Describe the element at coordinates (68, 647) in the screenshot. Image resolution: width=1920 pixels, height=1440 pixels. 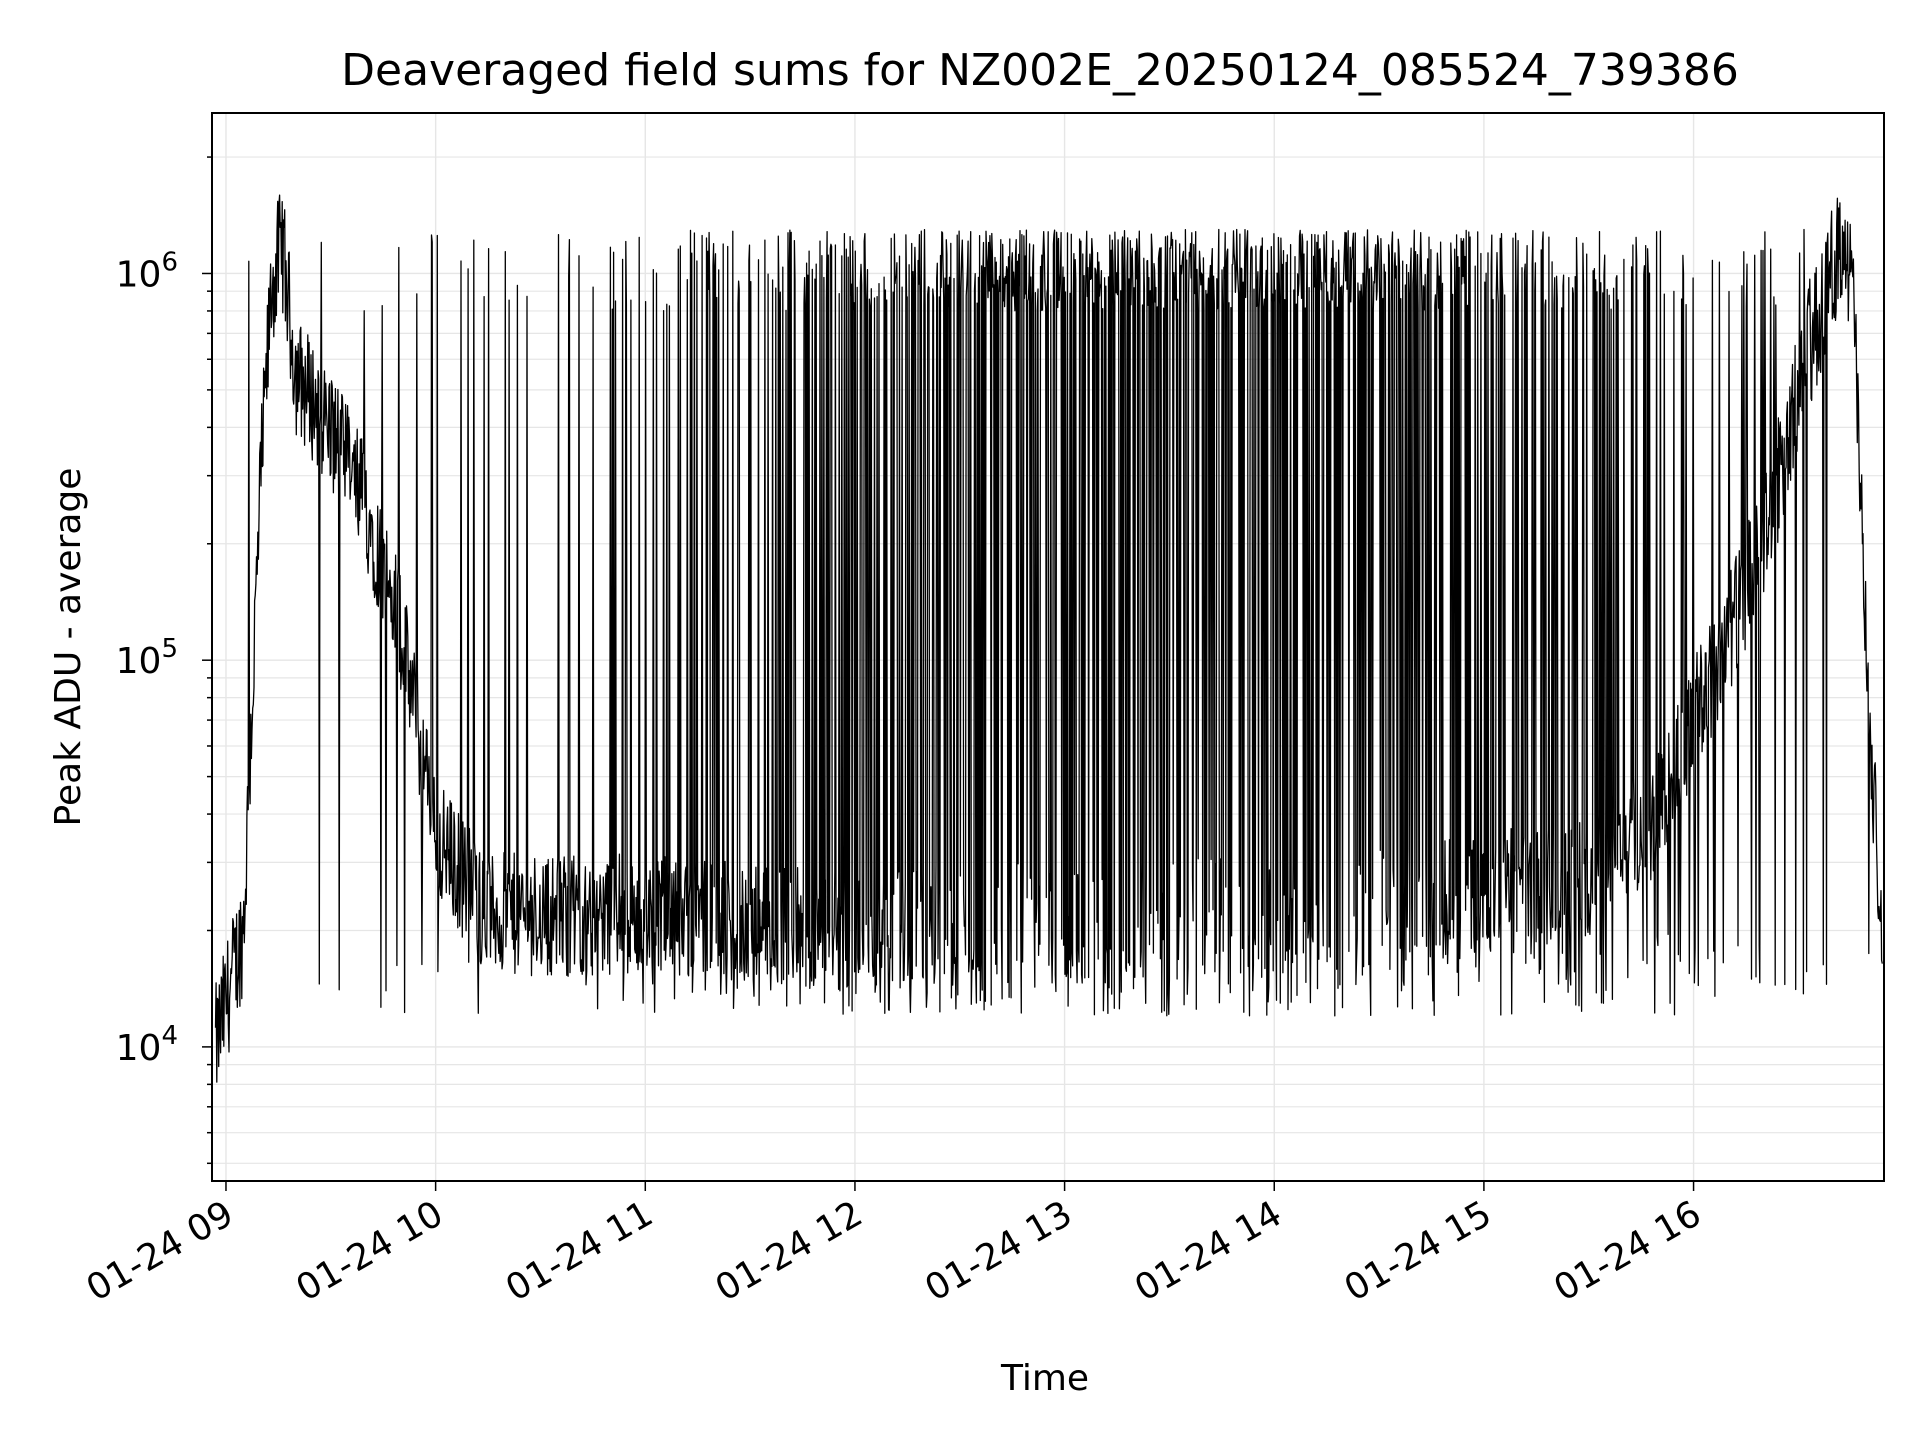
I see `y-axis-label: Peak ADU - average` at that location.